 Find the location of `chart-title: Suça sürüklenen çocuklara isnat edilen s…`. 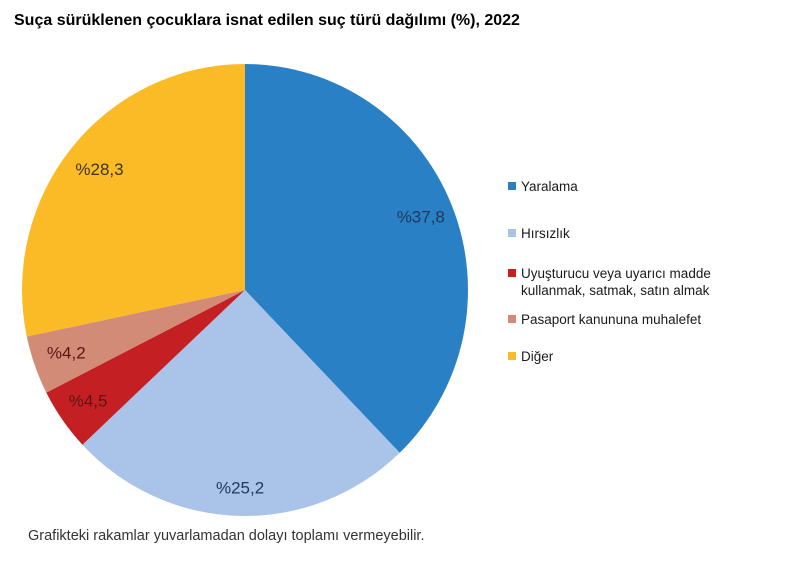

chart-title: Suça sürüklenen çocuklara isnat edilen s… is located at coordinates (267, 20).